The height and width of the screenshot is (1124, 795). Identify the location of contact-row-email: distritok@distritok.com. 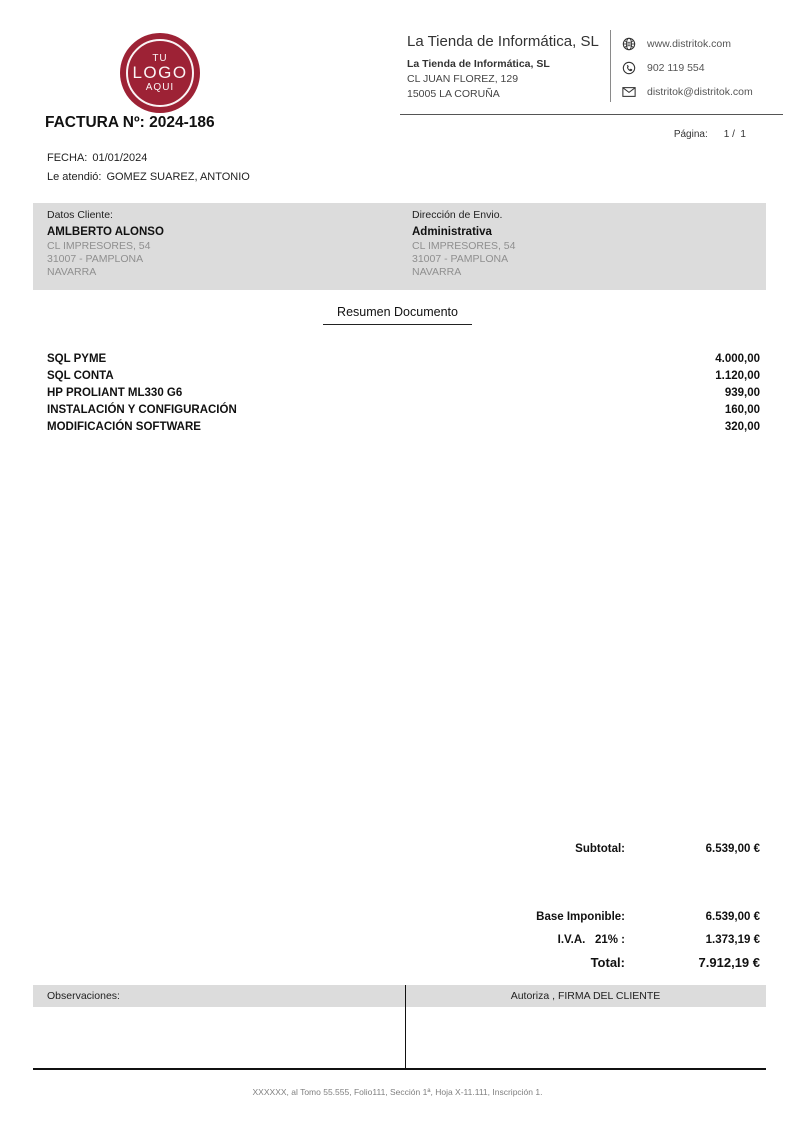
(687, 92).